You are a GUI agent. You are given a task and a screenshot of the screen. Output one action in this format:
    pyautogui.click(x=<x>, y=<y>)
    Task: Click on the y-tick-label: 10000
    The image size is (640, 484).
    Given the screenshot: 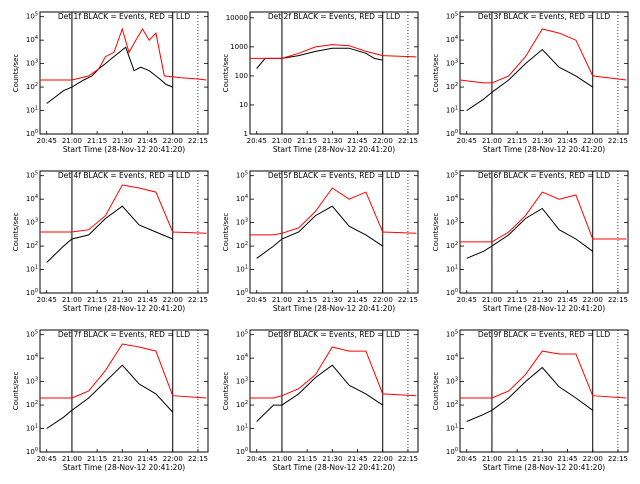 What is the action you would take?
    pyautogui.click(x=237, y=18)
    